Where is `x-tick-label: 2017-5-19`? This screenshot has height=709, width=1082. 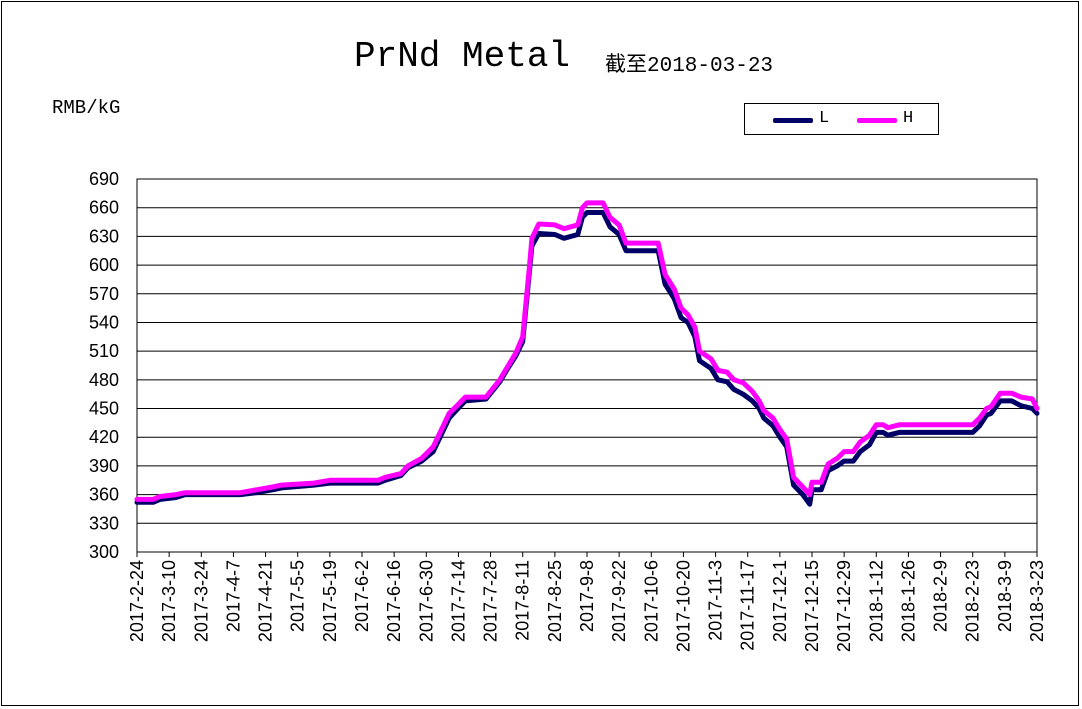 x-tick-label: 2017-5-19 is located at coordinates (330, 601).